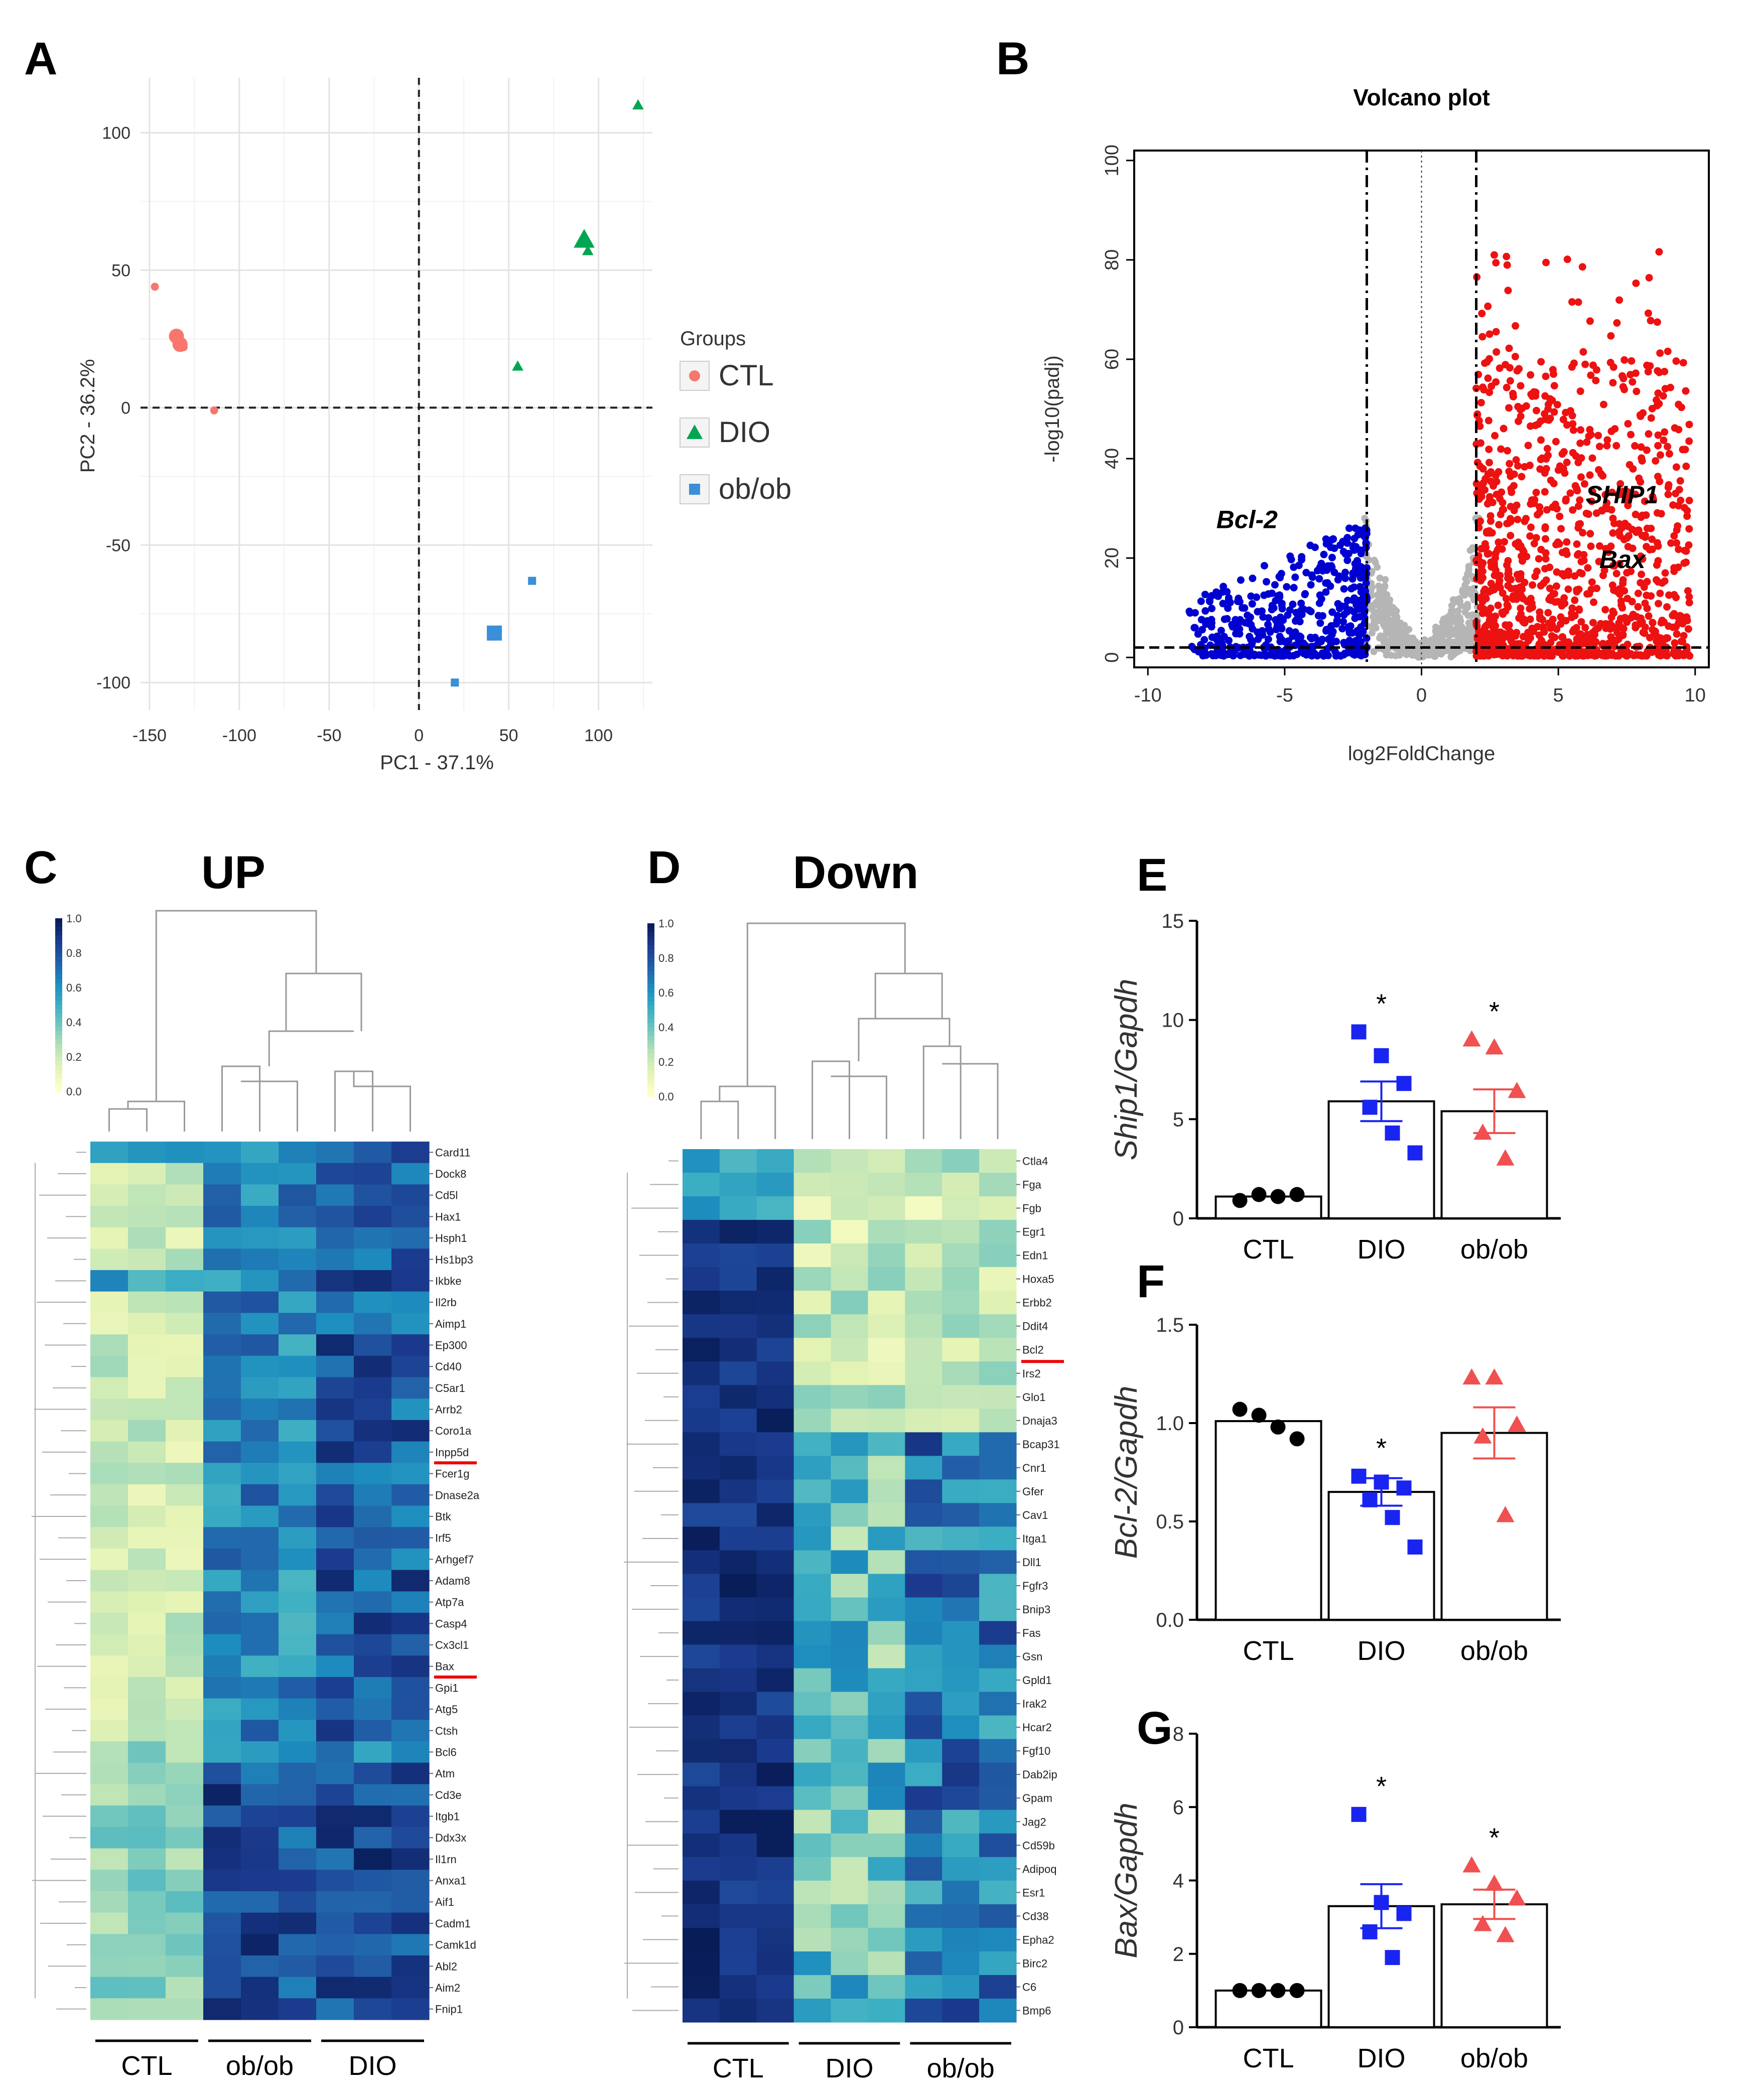 The width and height of the screenshot is (1754, 2100). I want to click on color-scale-label: 0.2, so click(666, 1062).